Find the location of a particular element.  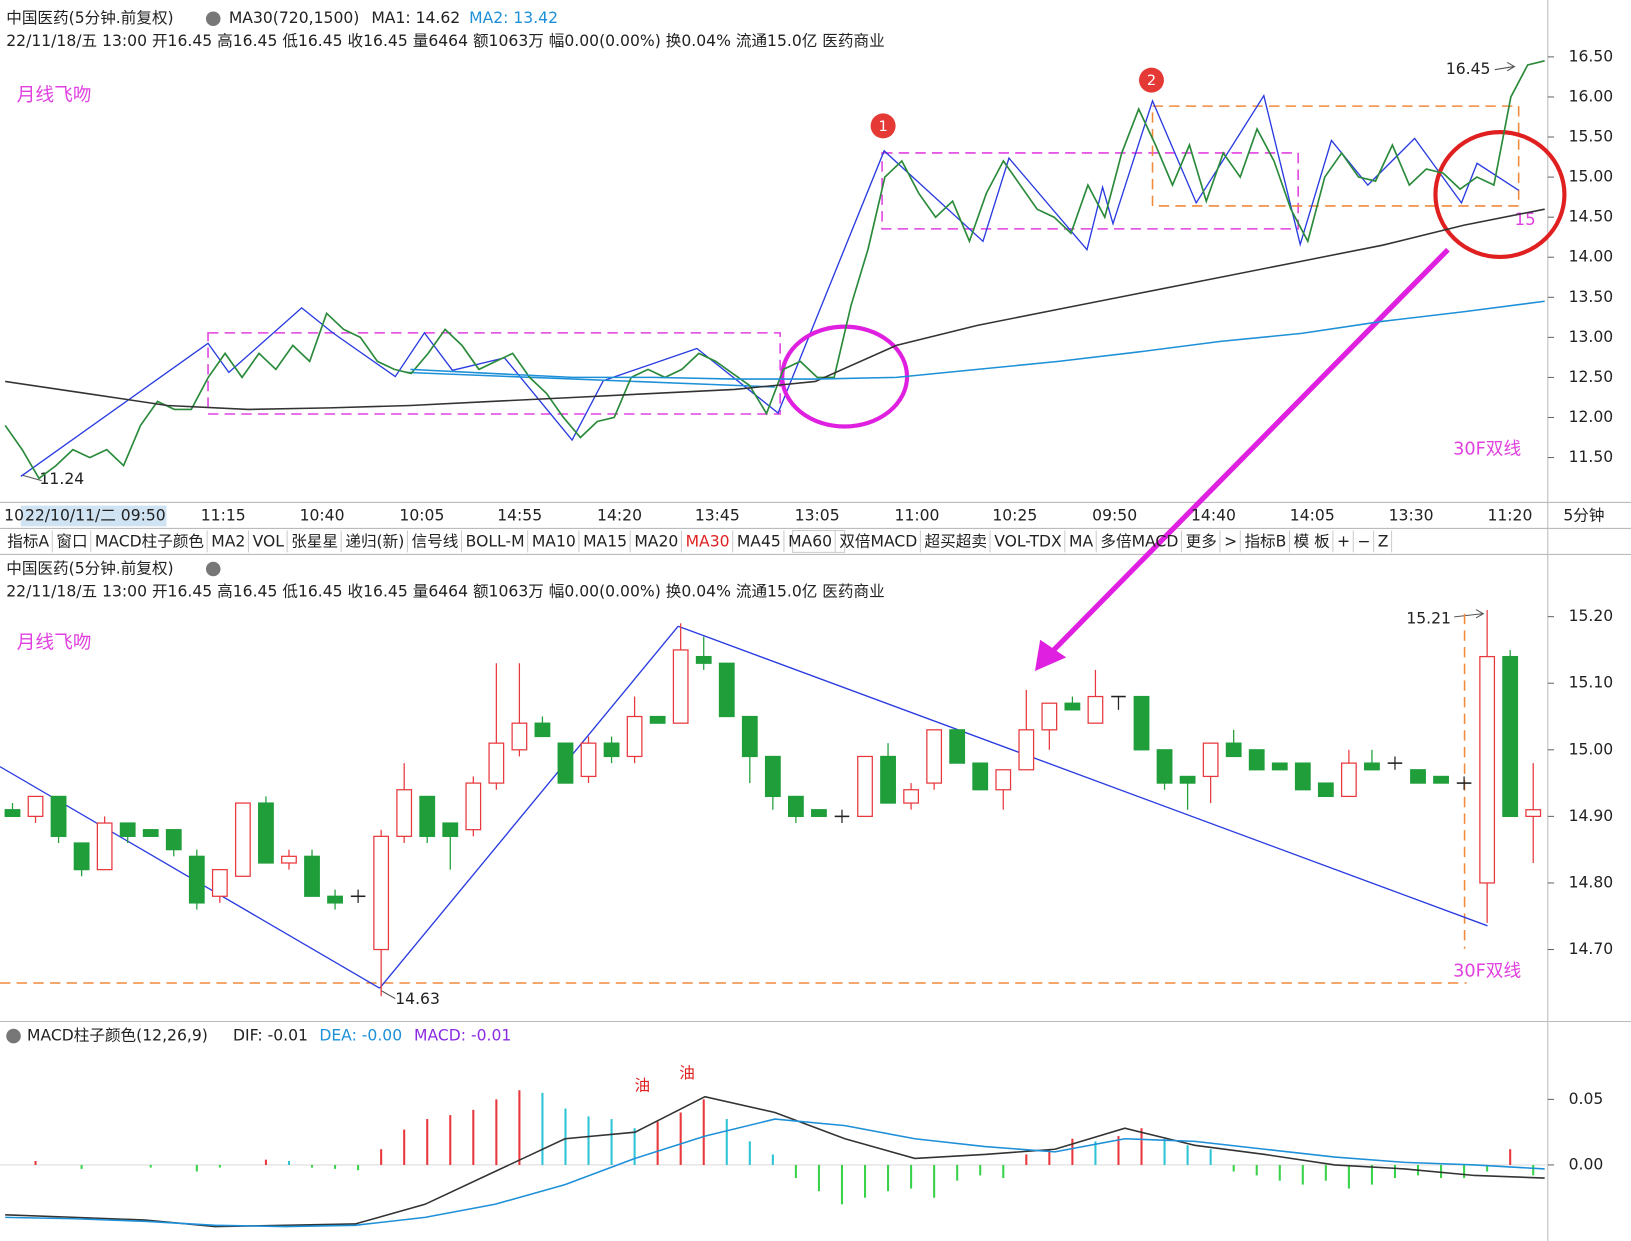

toolbar-button: MACD柱子颜色 is located at coordinates (150, 541).